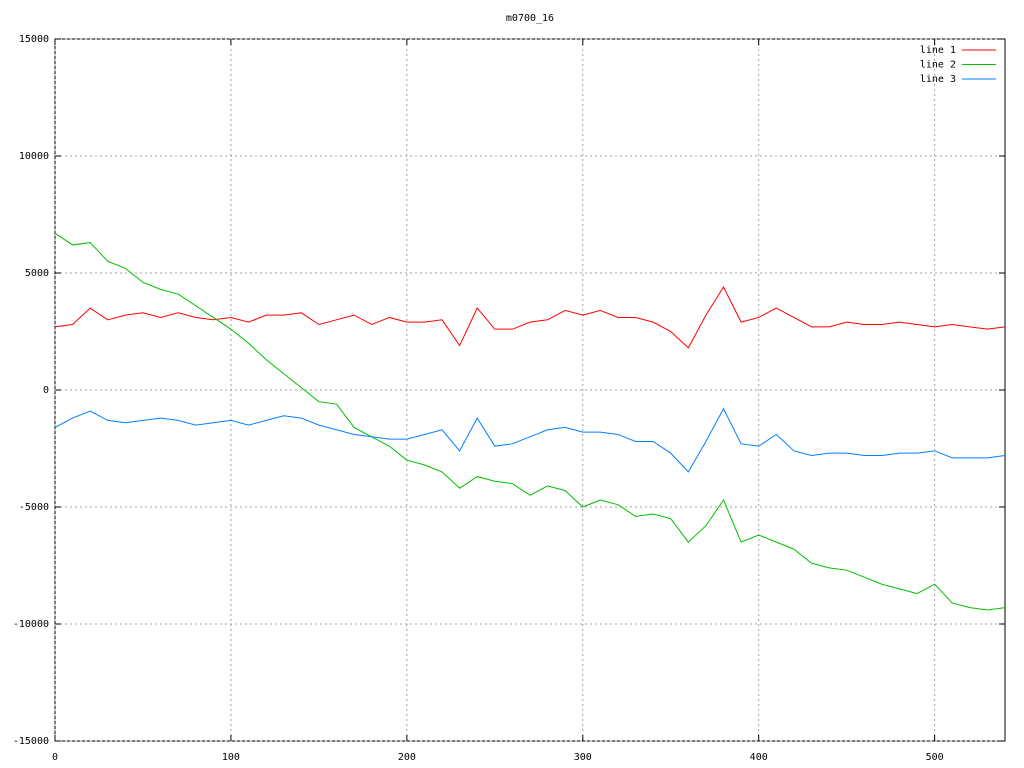 This screenshot has height=768, width=1024. What do you see at coordinates (938, 79) in the screenshot?
I see `legend-label: line 3` at bounding box center [938, 79].